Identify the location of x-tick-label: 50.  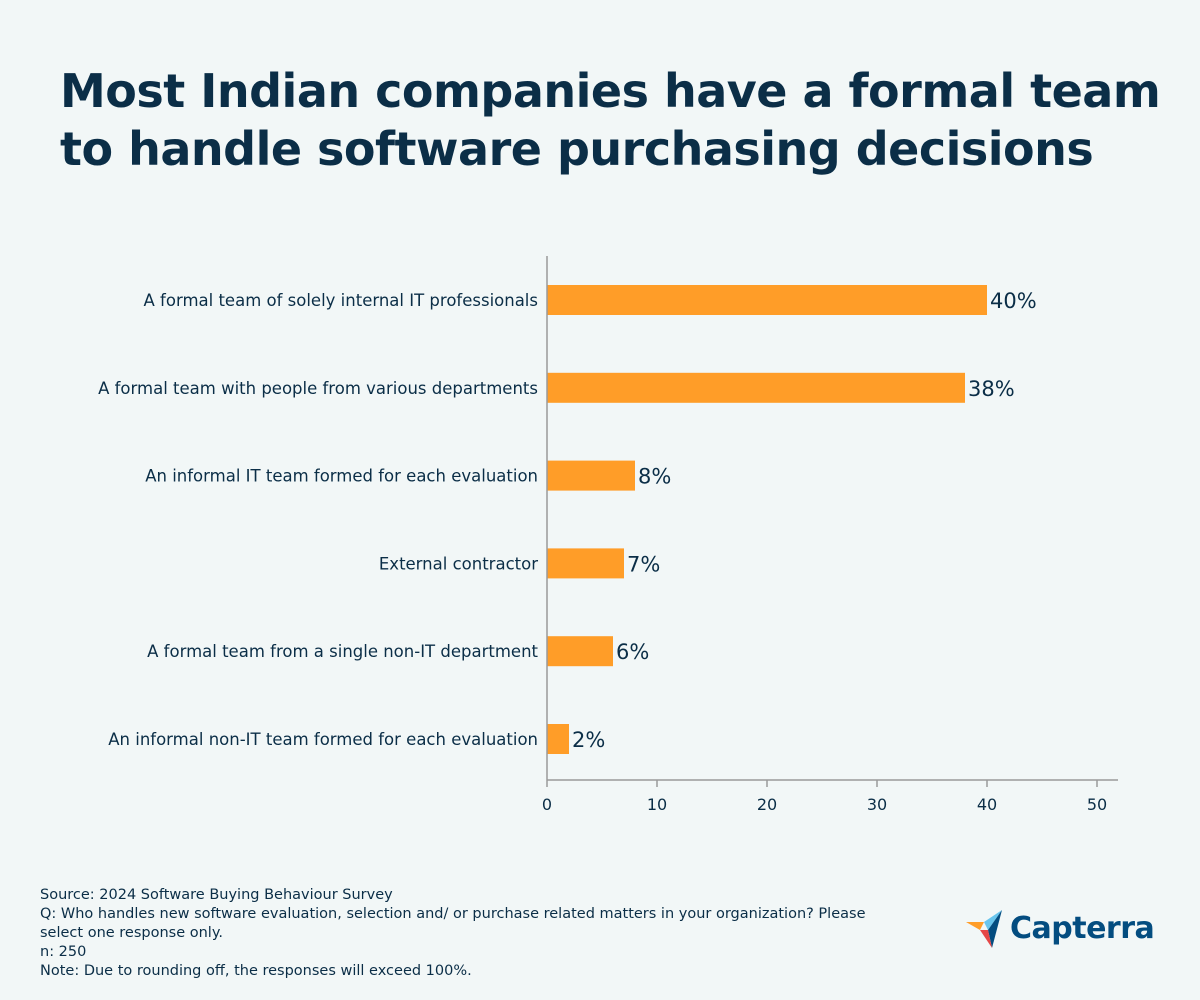
(1097, 804).